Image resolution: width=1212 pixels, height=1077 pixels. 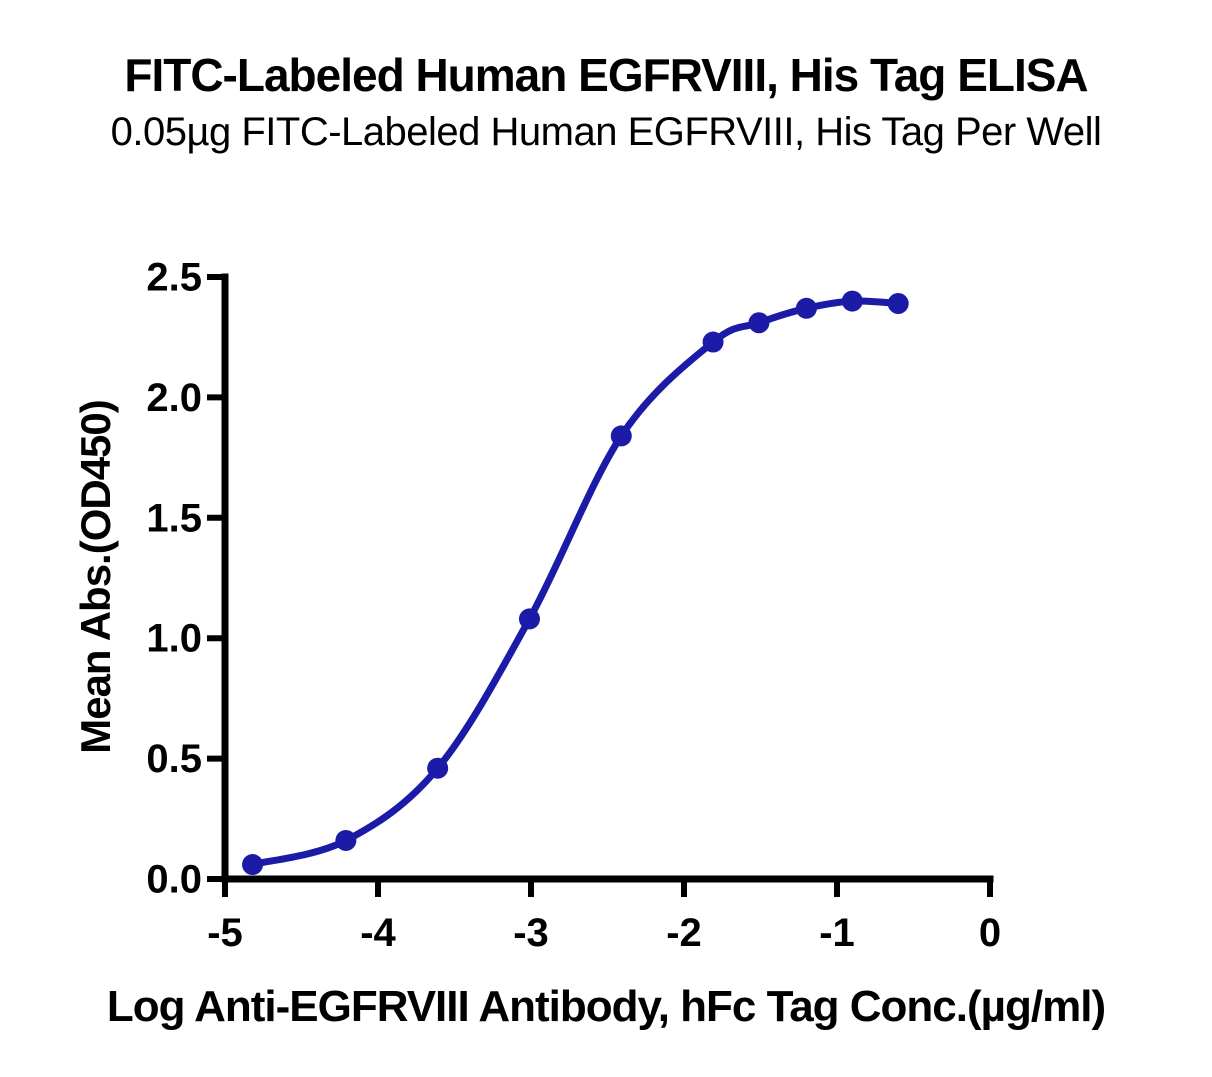 I want to click on y-tick-label: 2.0, so click(x=174, y=398).